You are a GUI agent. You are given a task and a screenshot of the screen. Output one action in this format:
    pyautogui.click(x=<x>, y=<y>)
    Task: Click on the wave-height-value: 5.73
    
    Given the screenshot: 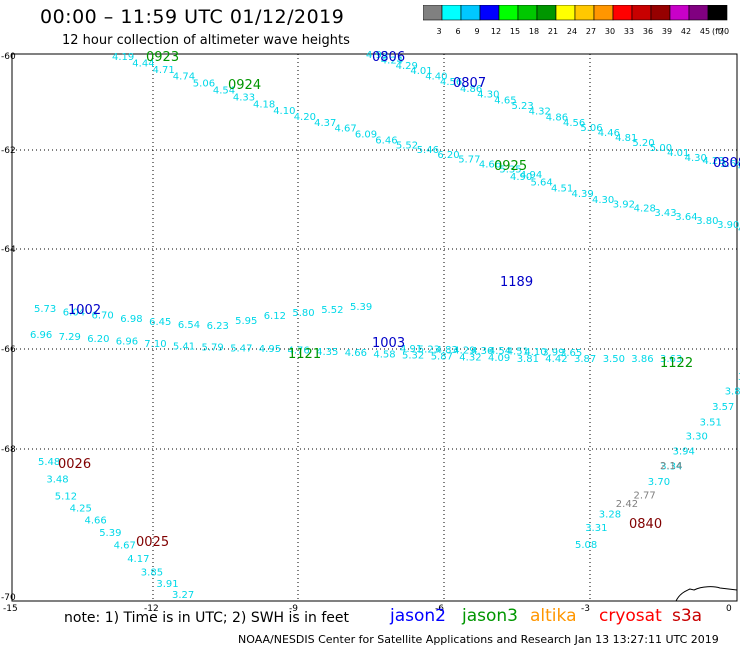 What is the action you would take?
    pyautogui.click(x=45, y=309)
    